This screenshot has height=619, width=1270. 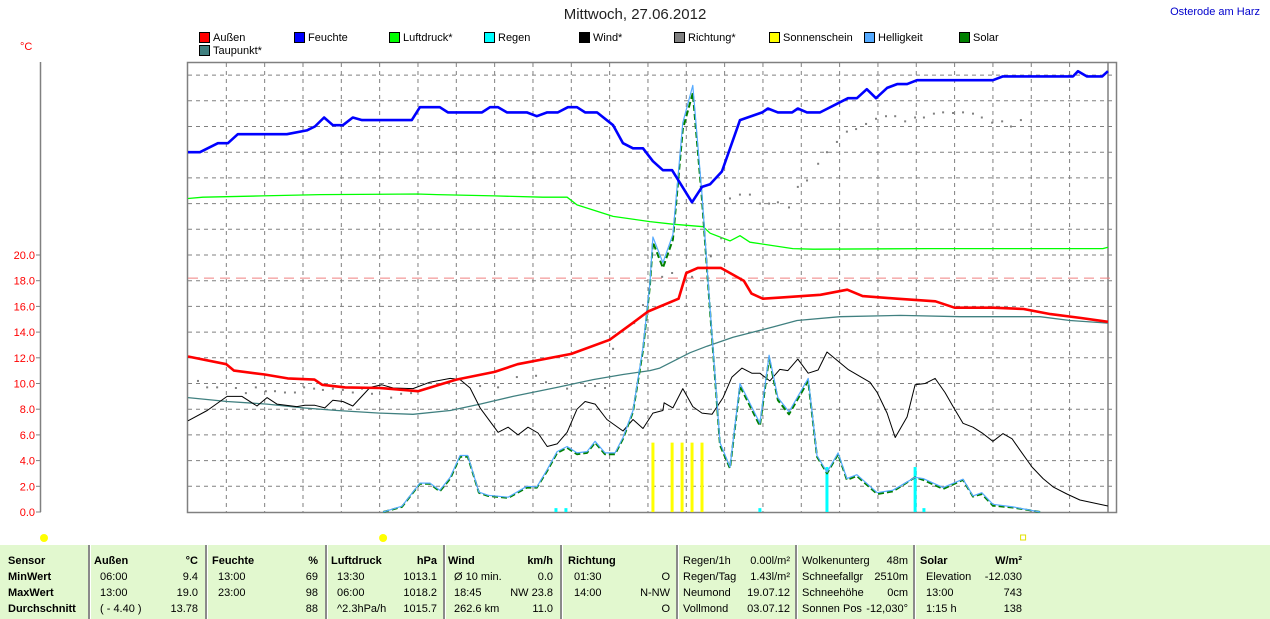 I want to click on wind-label: 262.6 km, so click(x=477, y=609).